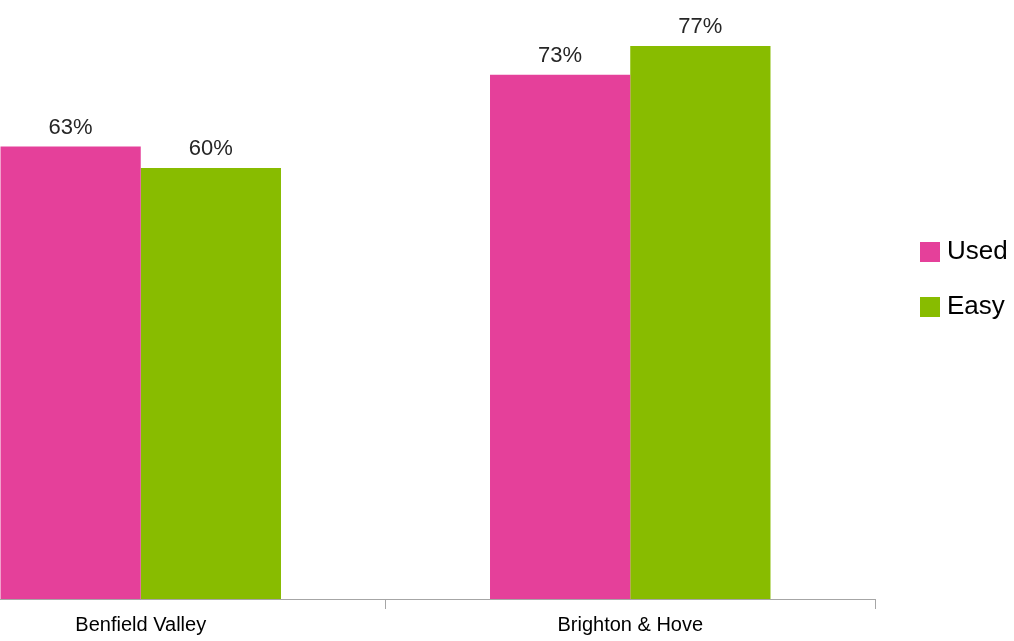 The width and height of the screenshot is (1014, 641). Describe the element at coordinates (210, 148) in the screenshot. I see `data-label: 60%` at that location.